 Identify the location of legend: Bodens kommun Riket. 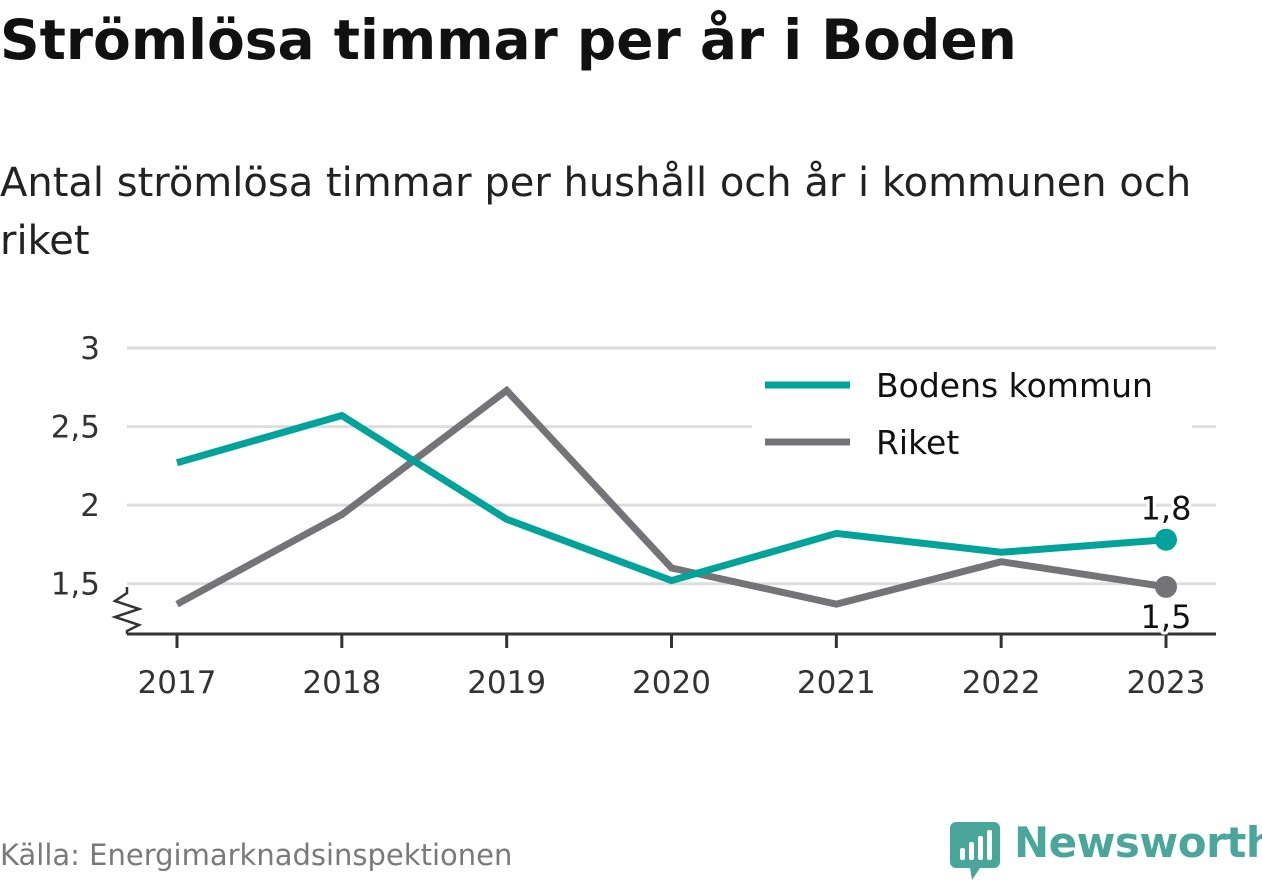
(972, 415).